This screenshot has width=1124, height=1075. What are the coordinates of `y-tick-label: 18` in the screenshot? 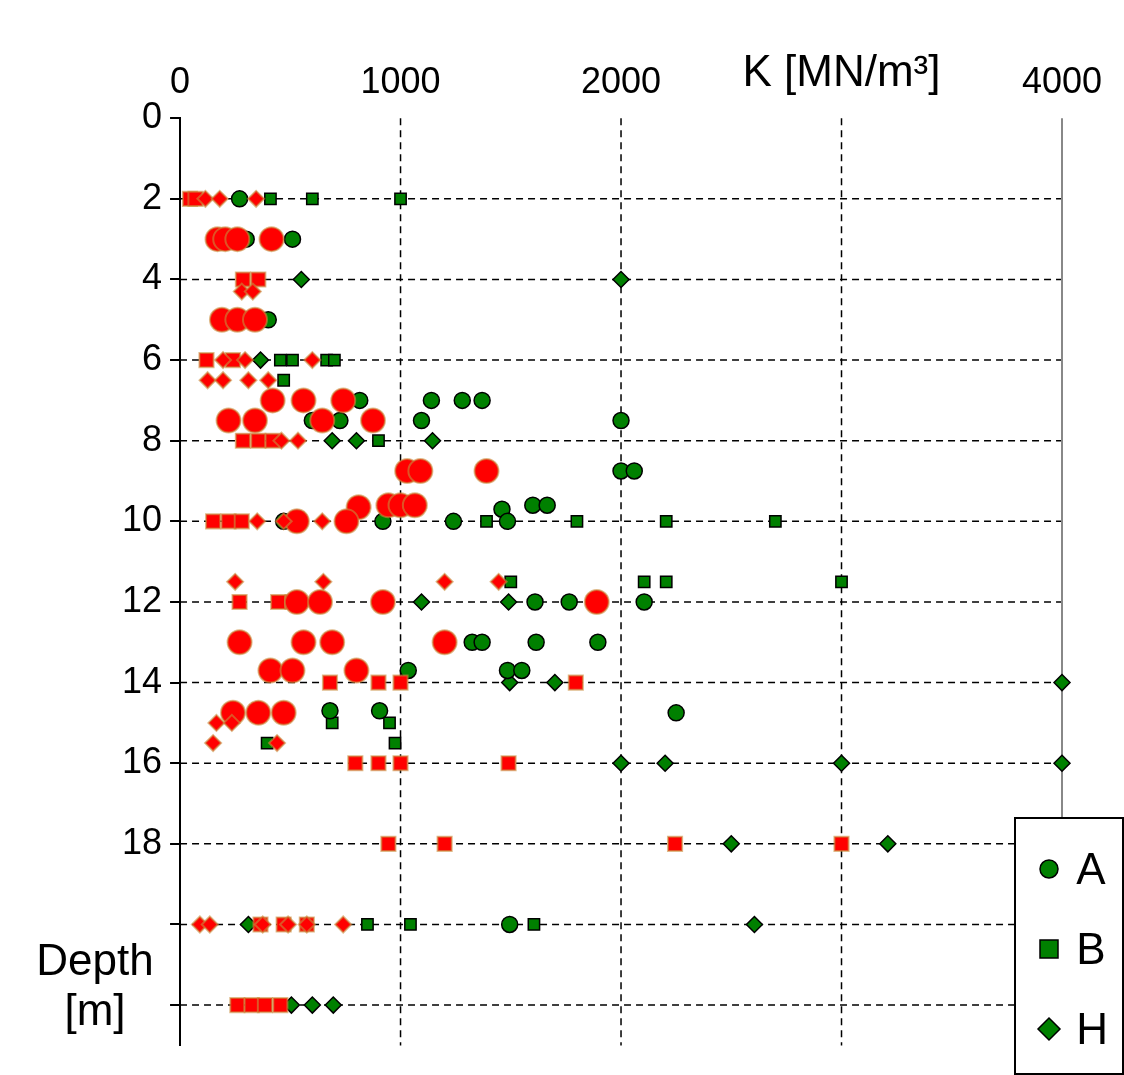 It's located at (142, 841).